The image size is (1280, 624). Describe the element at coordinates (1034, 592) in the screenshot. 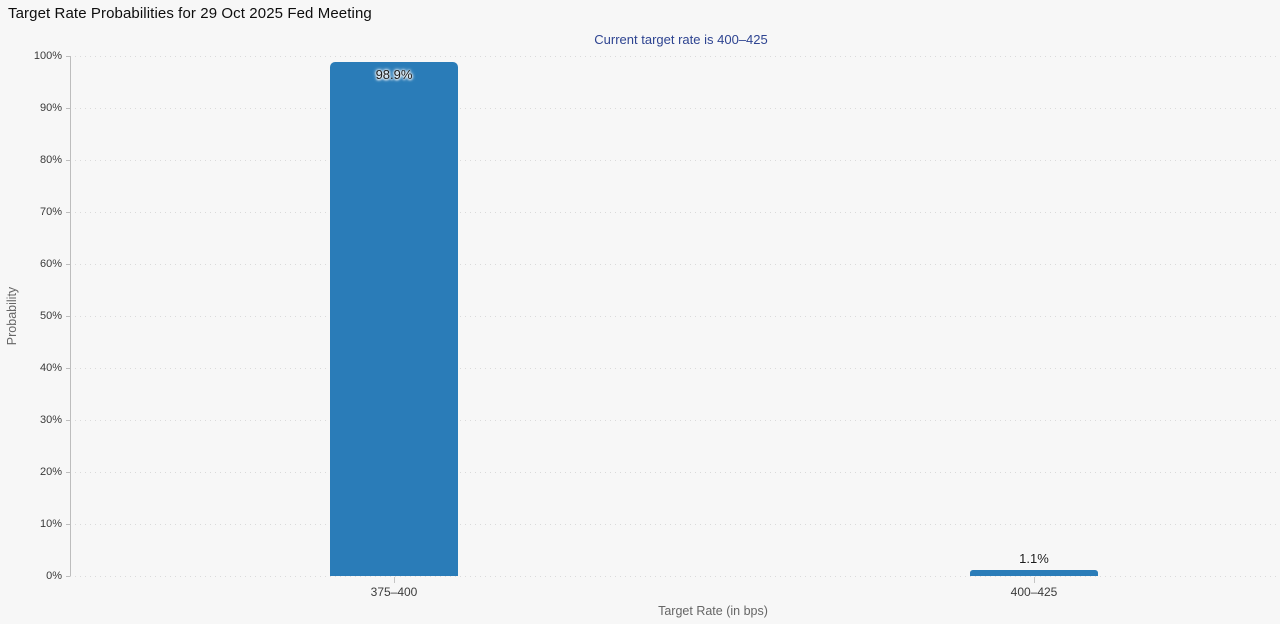

I see `x-tick-label: 400–425` at that location.